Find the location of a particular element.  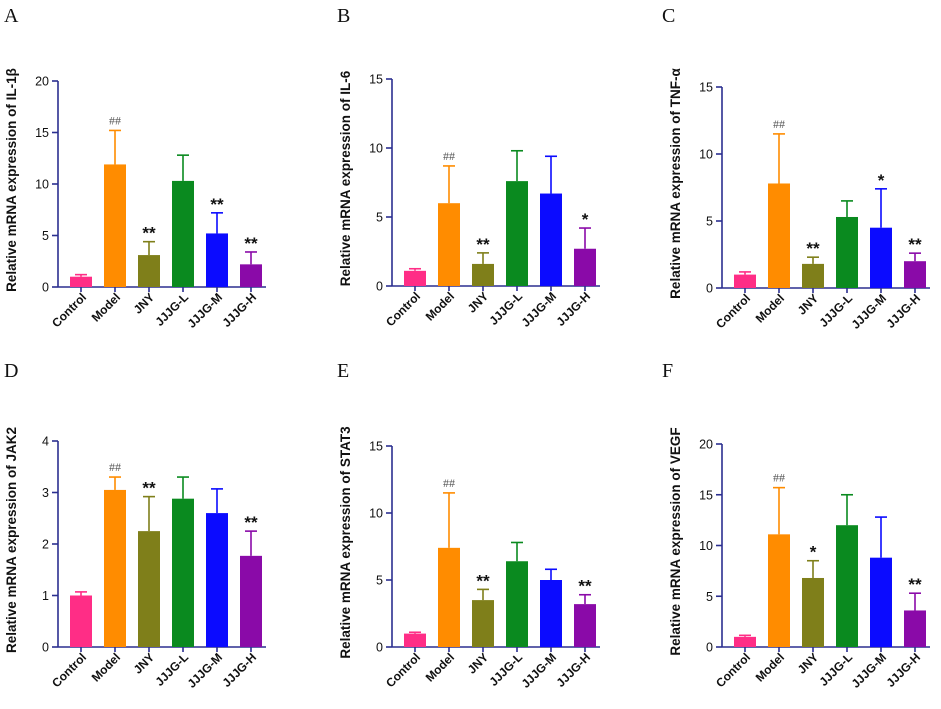

panel-letter: E is located at coordinates (343, 371).